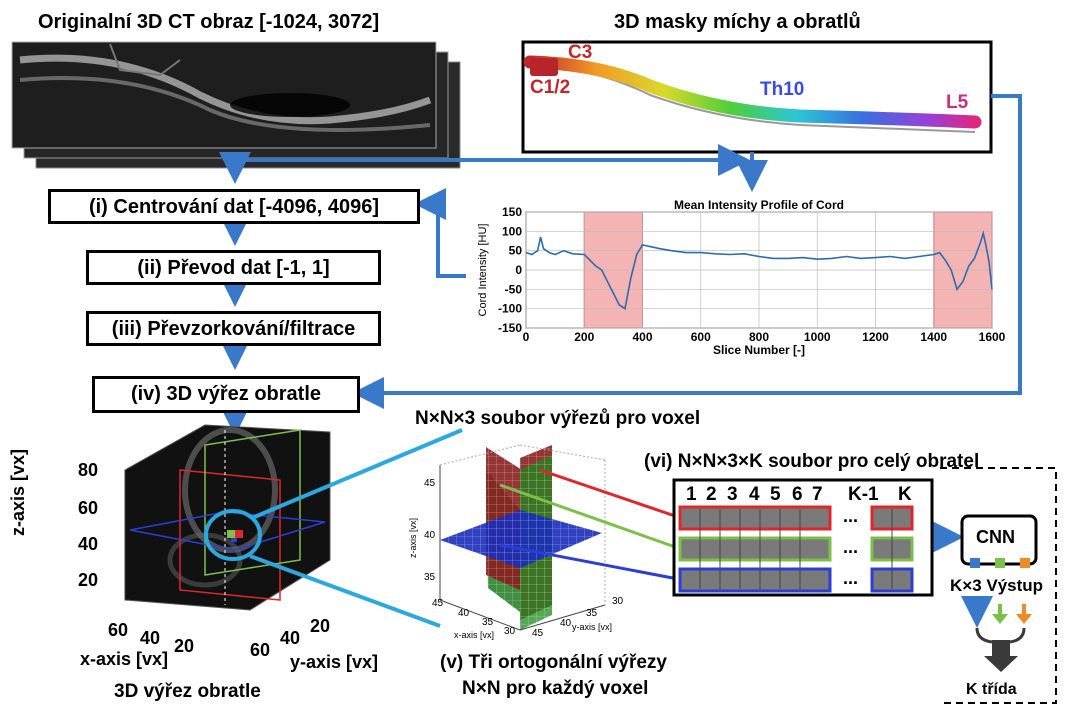 The image size is (1066, 708). Describe the element at coordinates (538, 633) in the screenshot. I see `ortho-y-tick-1: 45` at that location.